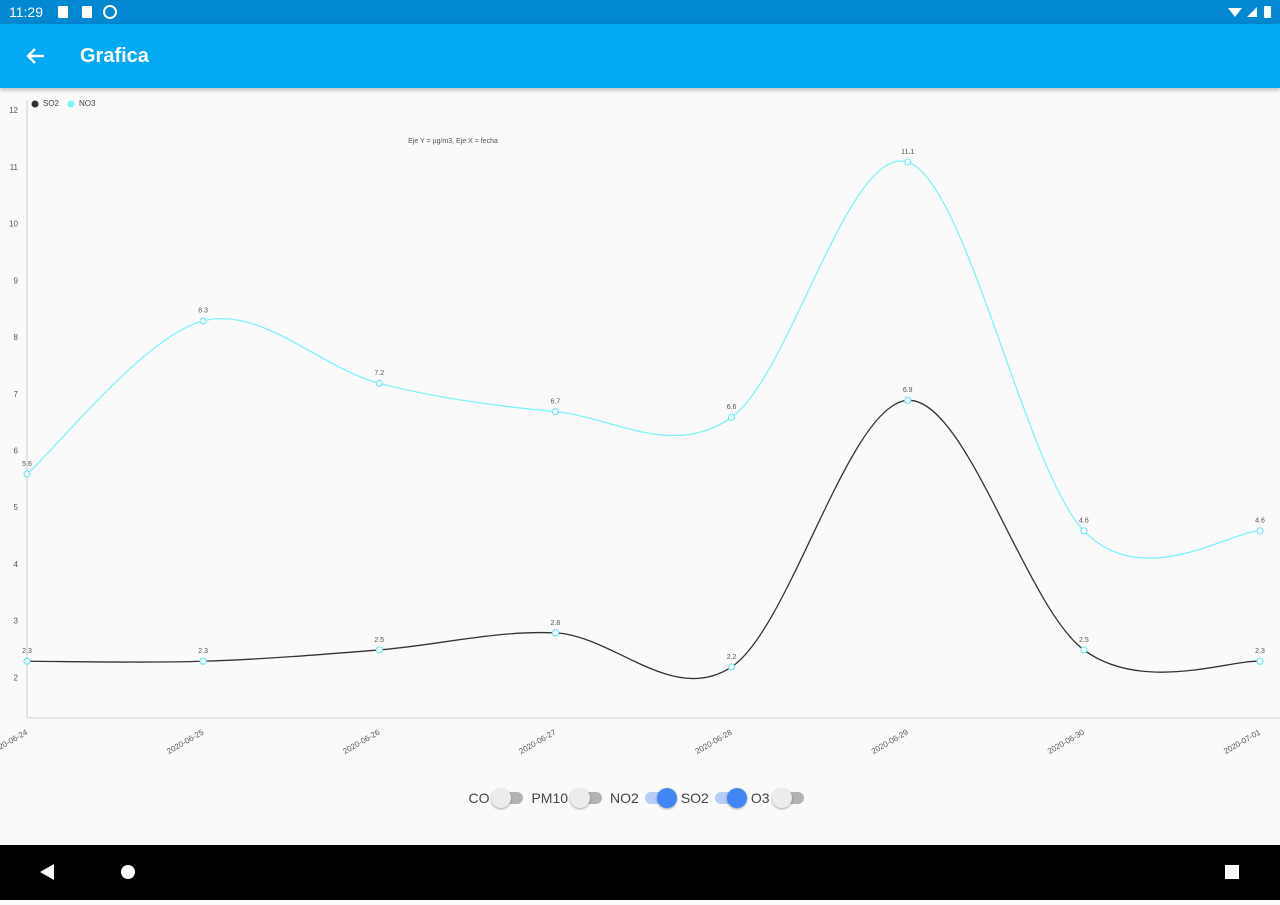 This screenshot has height=905, width=1280. I want to click on x-tick-label: 2020-06-26, so click(361, 741).